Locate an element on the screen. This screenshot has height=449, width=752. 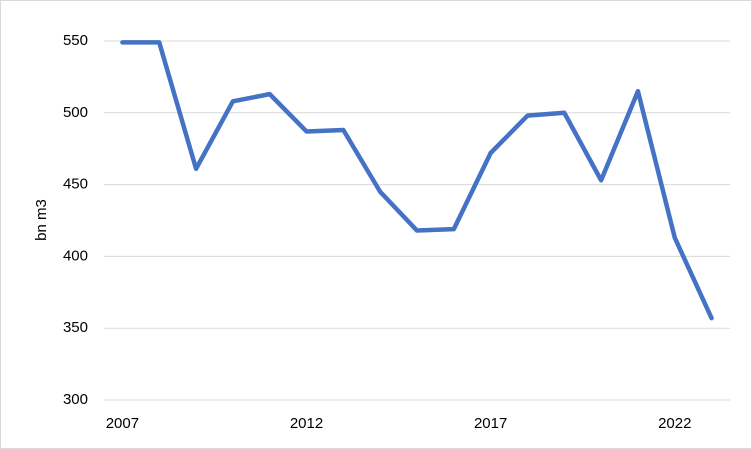
x-tick-label: 2007 is located at coordinates (122, 423).